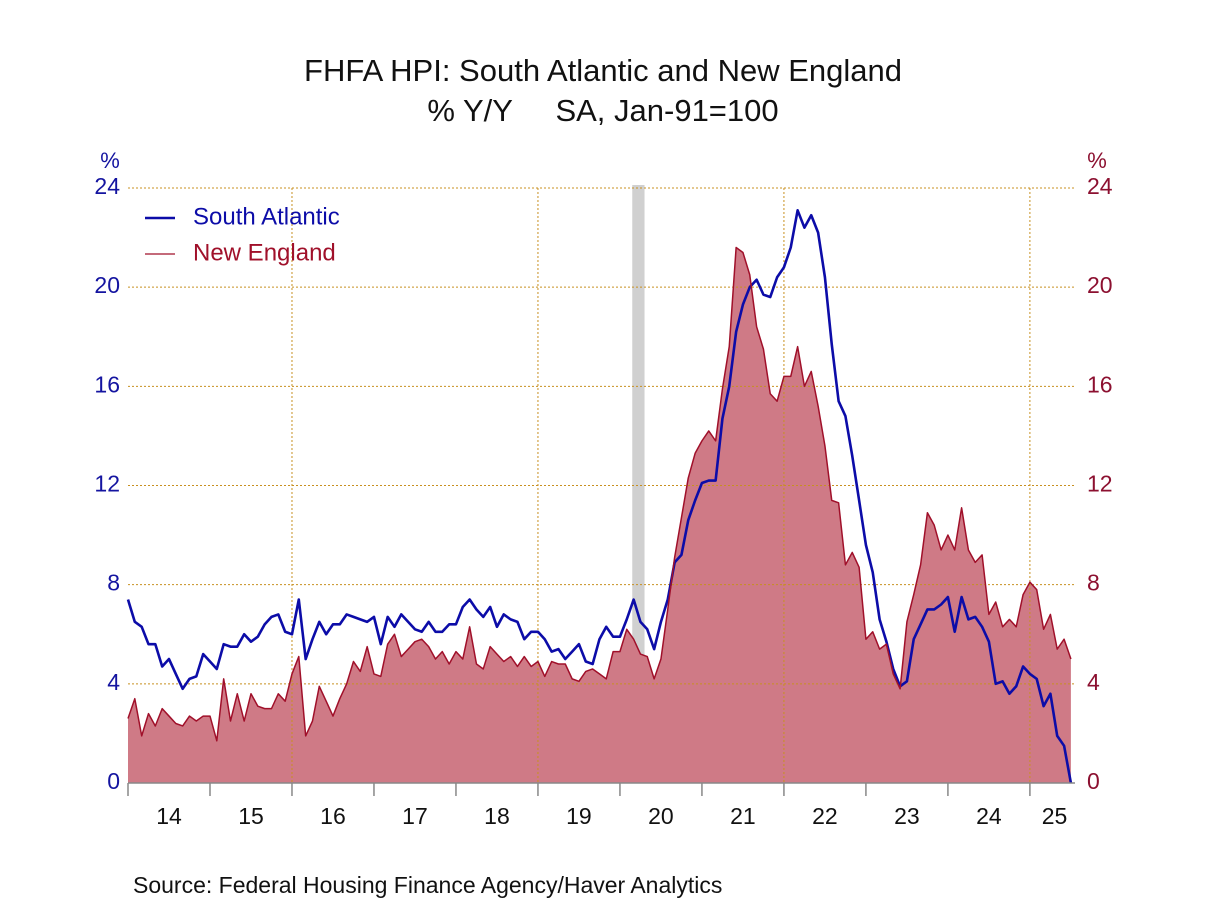 This screenshot has width=1208, height=906. What do you see at coordinates (415, 816) in the screenshot?
I see `x-tick-label: 17` at bounding box center [415, 816].